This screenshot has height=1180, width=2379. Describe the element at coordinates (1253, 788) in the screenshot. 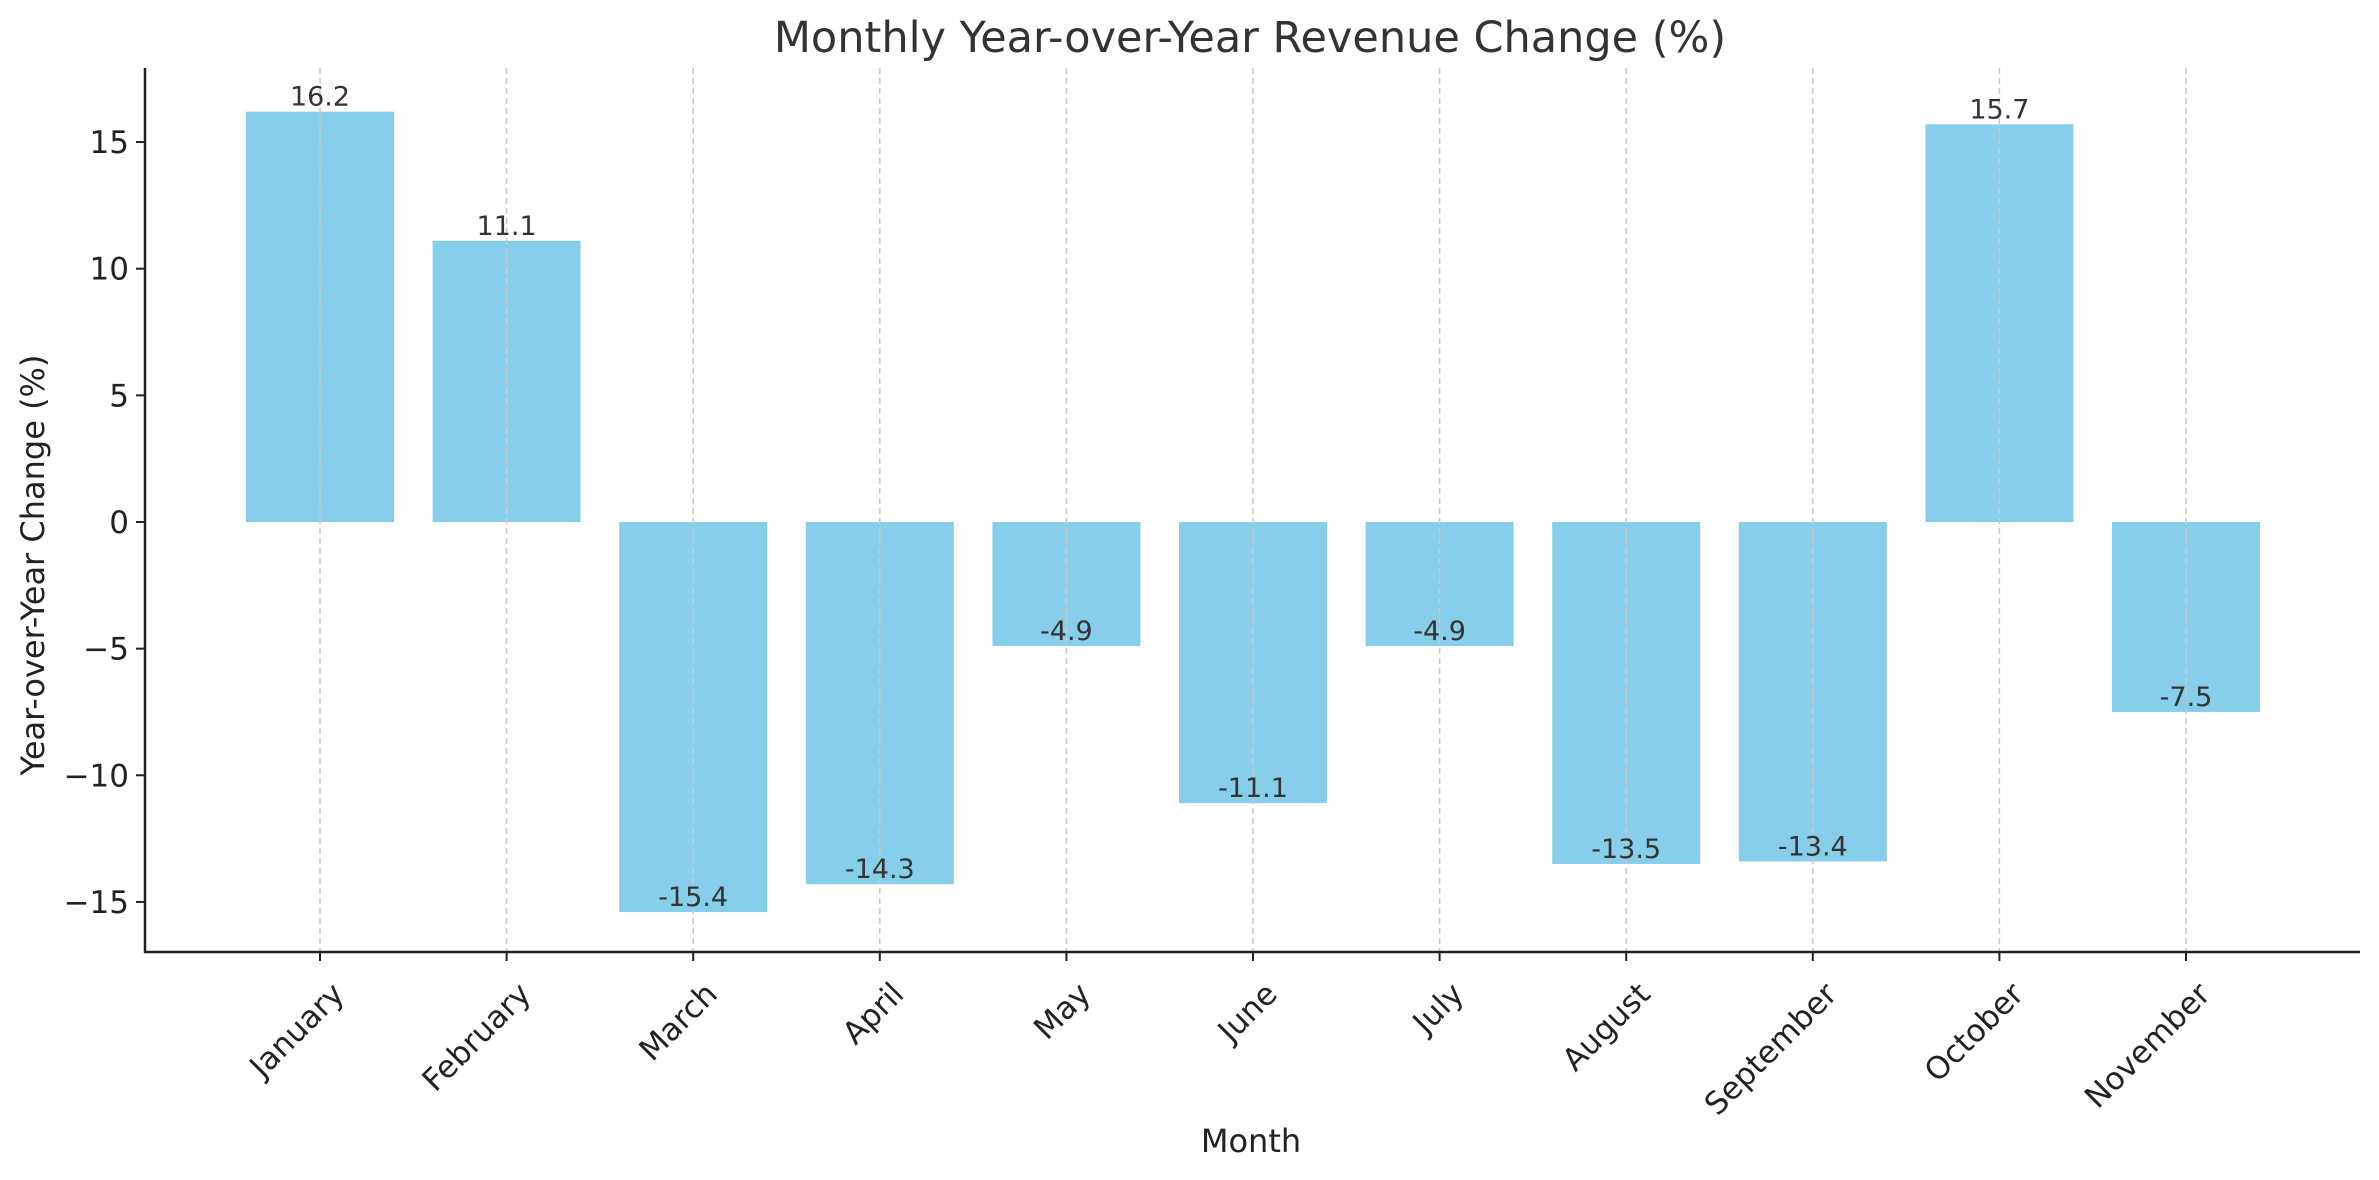

I see `data-label-june: -11.1` at that location.